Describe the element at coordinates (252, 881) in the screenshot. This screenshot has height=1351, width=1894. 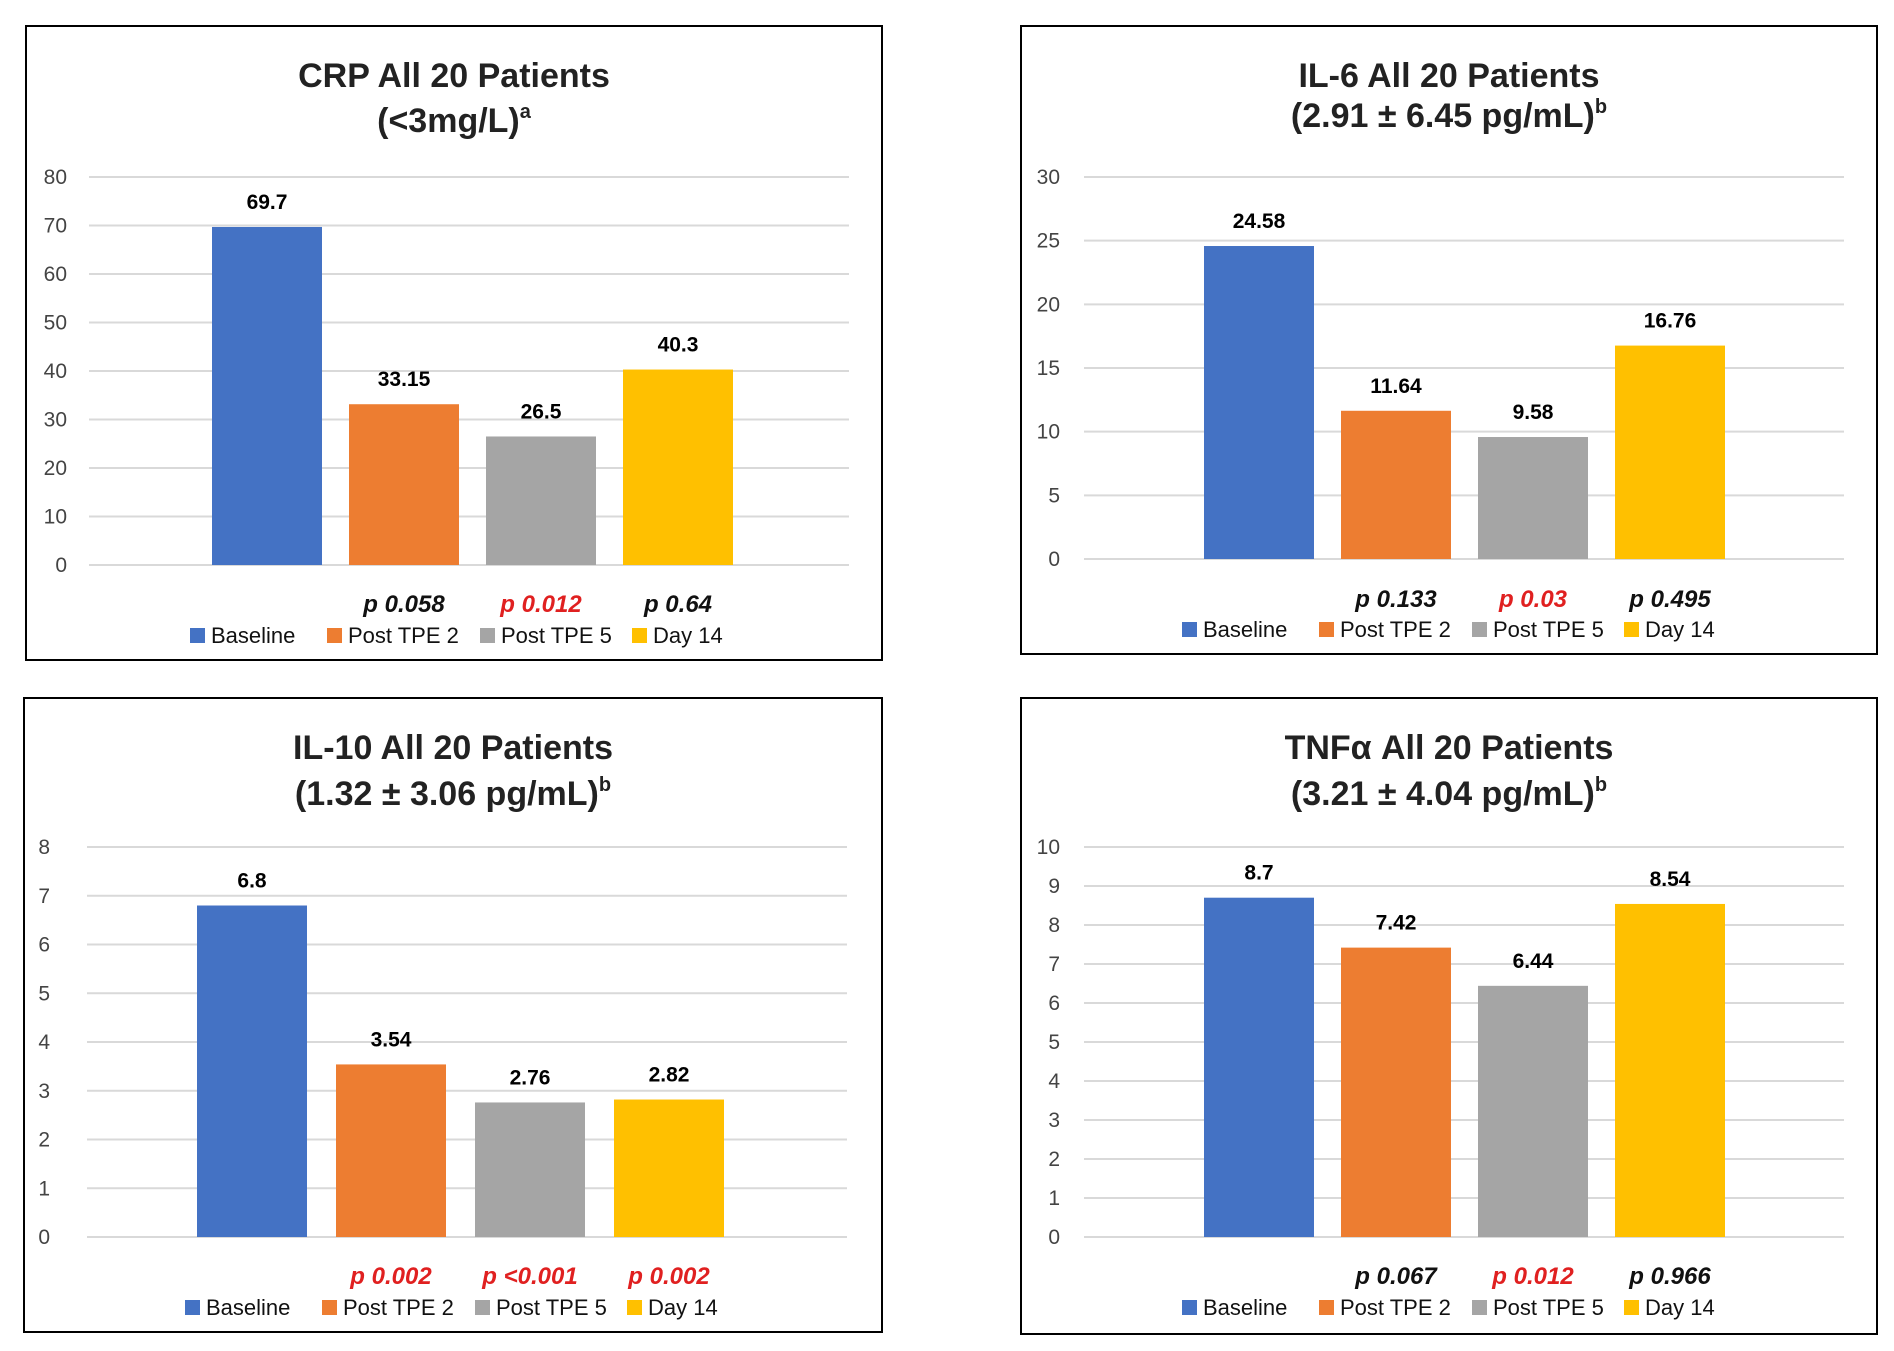
I see `data-label-baseline: 6.8` at that location.